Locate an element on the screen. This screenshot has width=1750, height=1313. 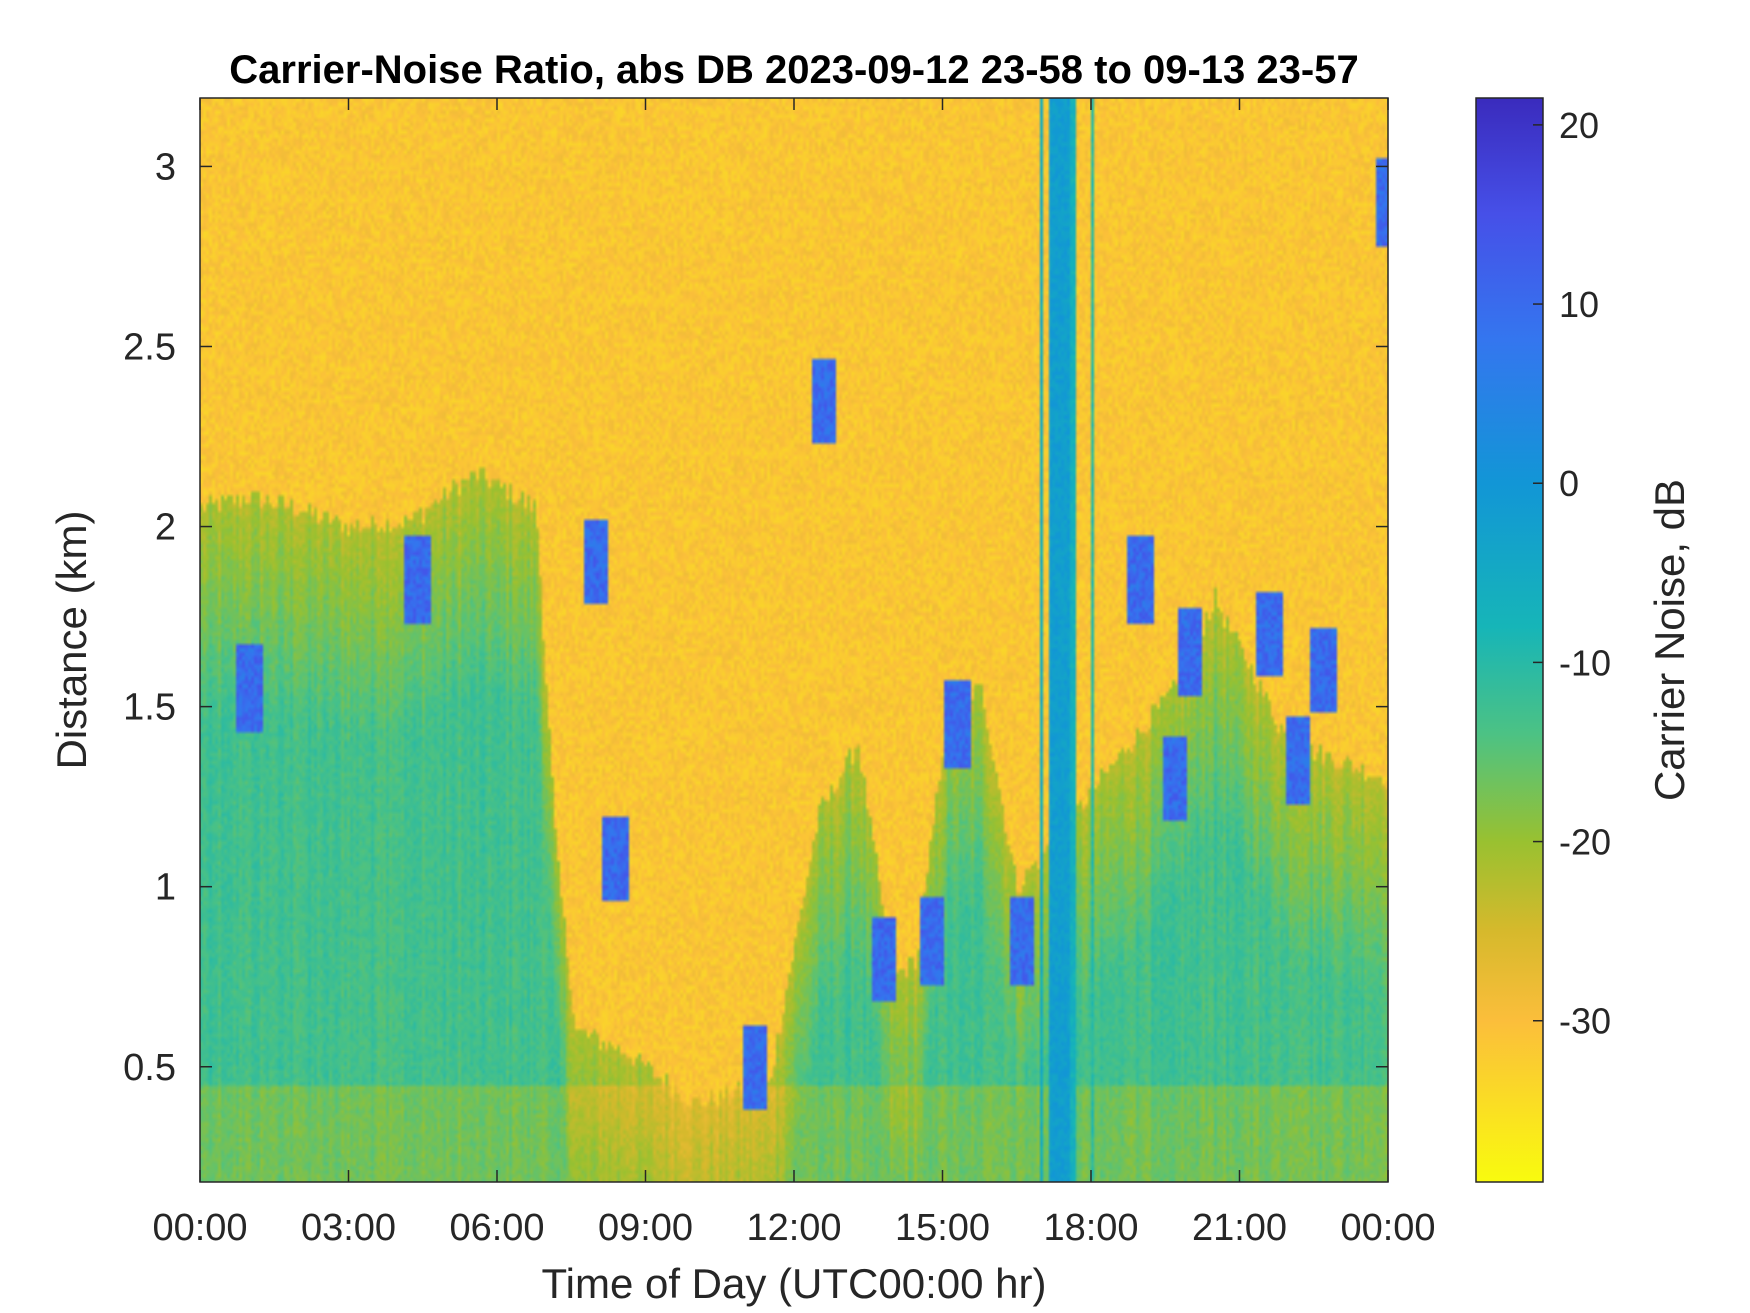
colorbar-tick-label: 0 is located at coordinates (1569, 483).